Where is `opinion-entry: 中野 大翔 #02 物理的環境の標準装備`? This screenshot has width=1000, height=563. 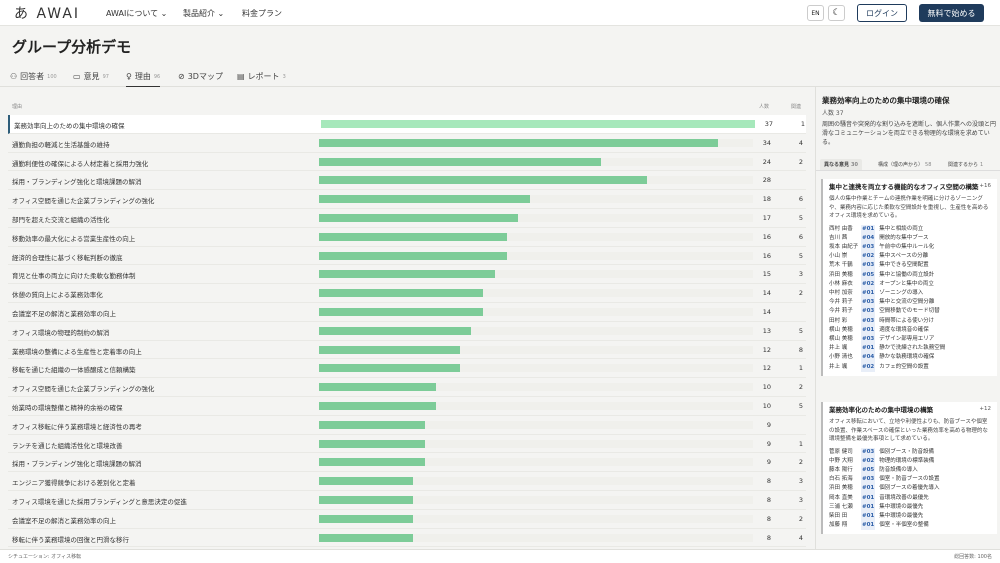 opinion-entry: 中野 大翔 #02 物理的環境の標準装備 is located at coordinates (910, 461).